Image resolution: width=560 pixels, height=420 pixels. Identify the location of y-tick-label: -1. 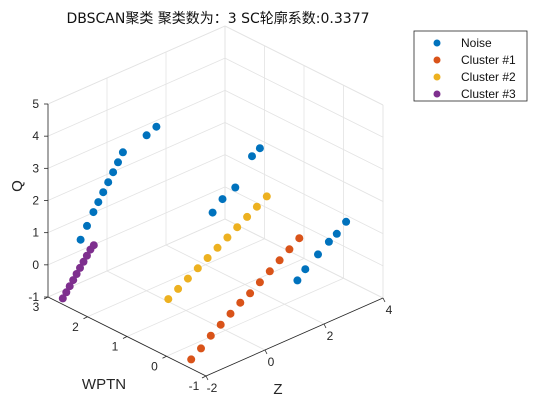
(194, 386).